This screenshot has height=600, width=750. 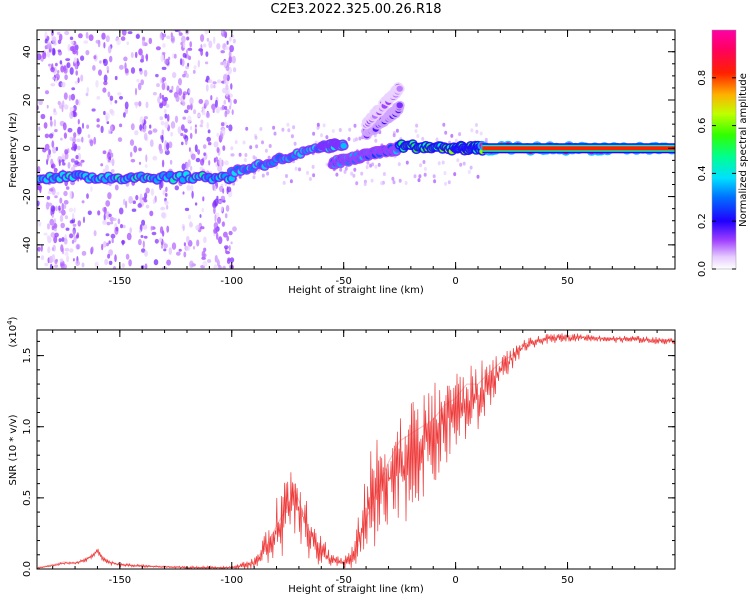 What do you see at coordinates (27, 569) in the screenshot?
I see `y-tick-label: 0.0` at bounding box center [27, 569].